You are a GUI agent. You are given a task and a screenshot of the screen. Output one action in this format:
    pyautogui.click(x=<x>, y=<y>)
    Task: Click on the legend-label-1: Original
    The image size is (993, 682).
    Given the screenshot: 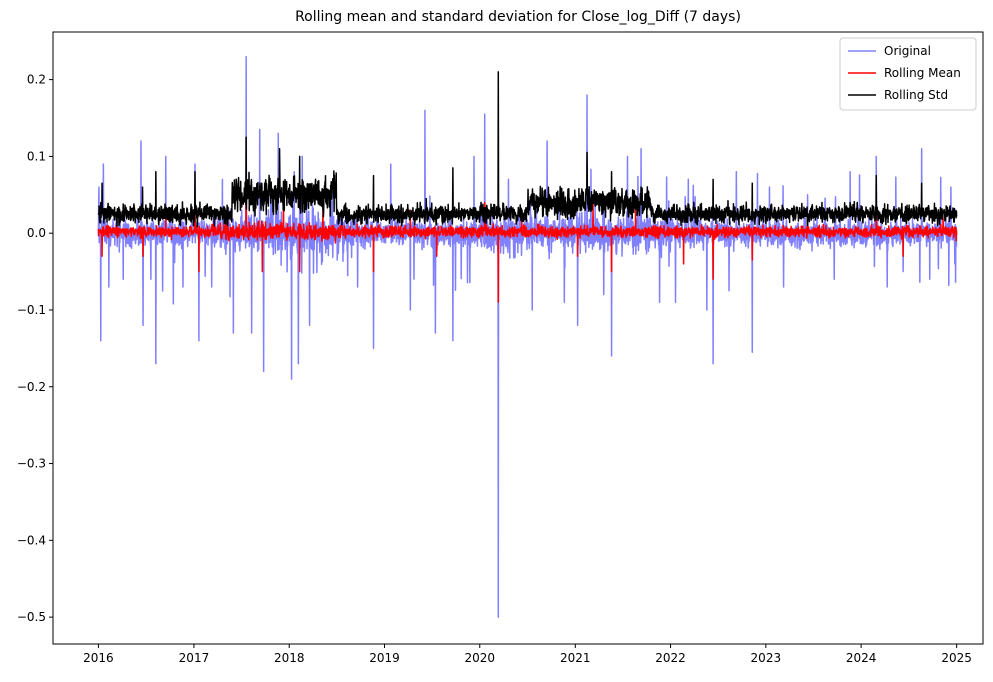 What is the action you would take?
    pyautogui.click(x=907, y=51)
    